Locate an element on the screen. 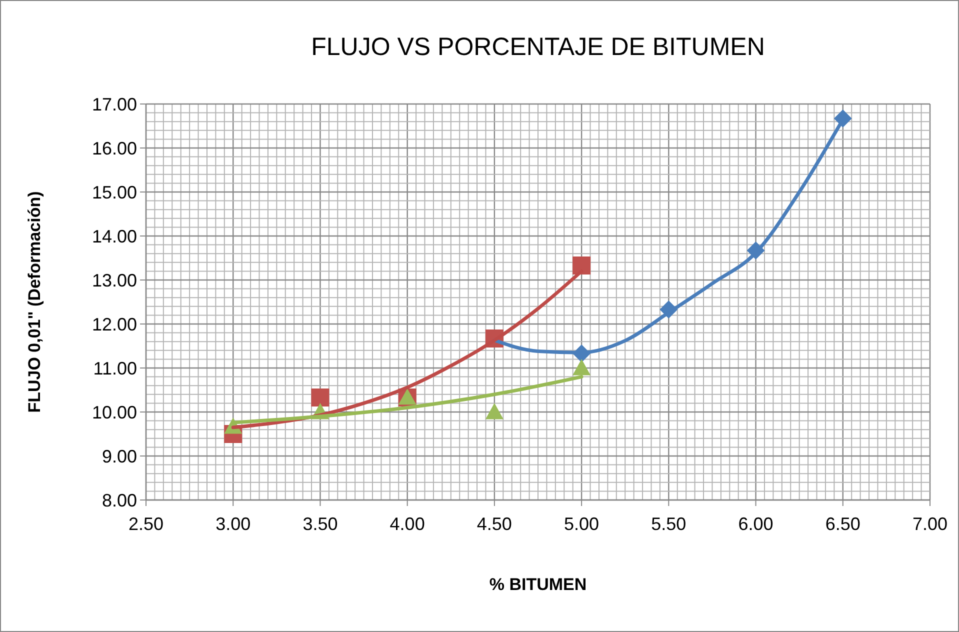 This screenshot has height=632, width=959. x-tick-label: 5.00 is located at coordinates (582, 524).